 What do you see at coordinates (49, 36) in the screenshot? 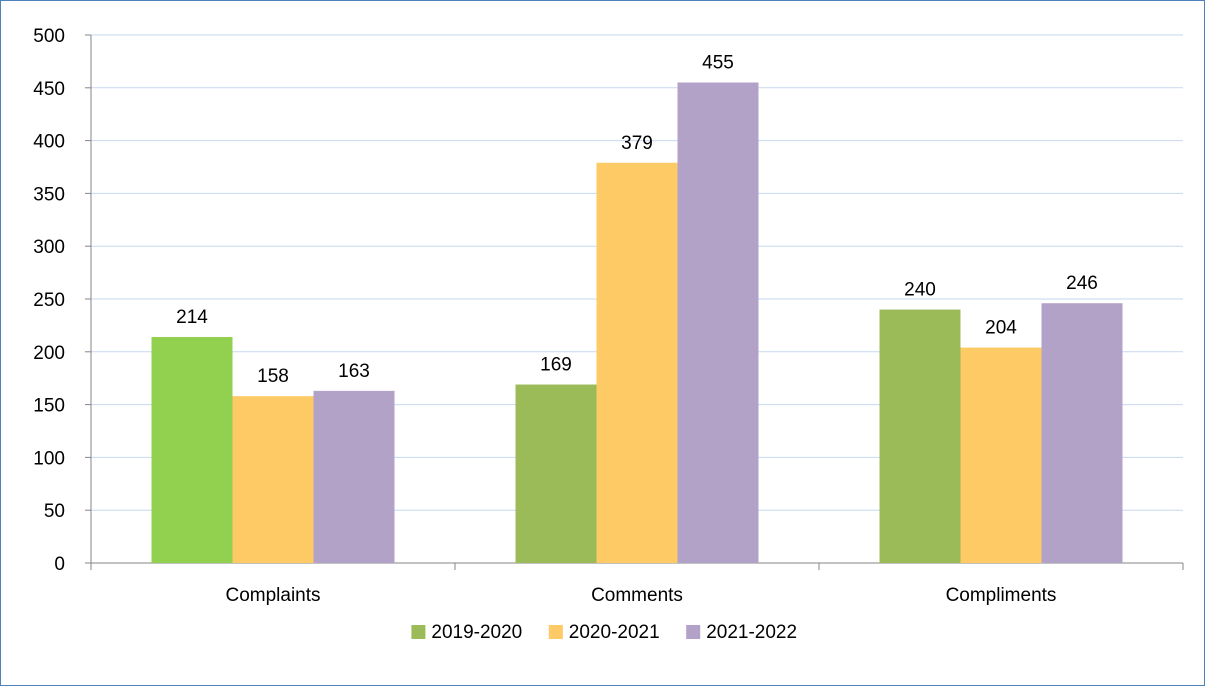
I see `y-tick-label: 500` at bounding box center [49, 36].